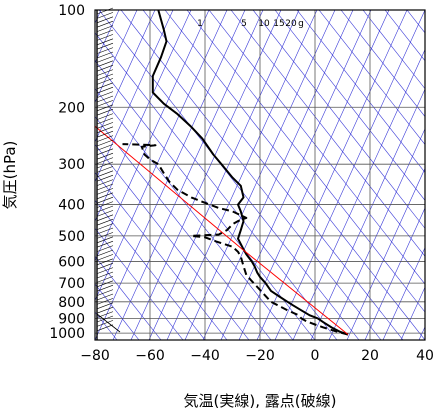 The width and height of the screenshot is (435, 412). I want to click on y-tick-label: 900, so click(71, 319).